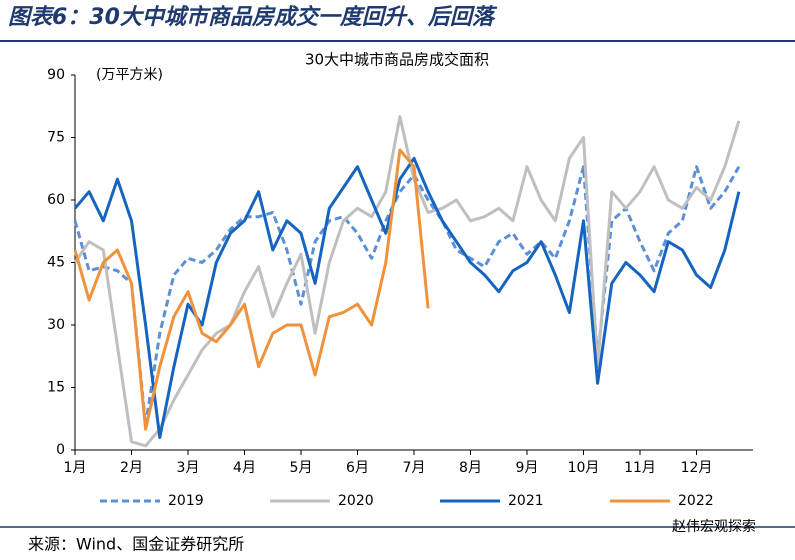 This screenshot has height=560, width=795. Describe the element at coordinates (188, 468) in the screenshot. I see `x-tick-label: 3月` at that location.